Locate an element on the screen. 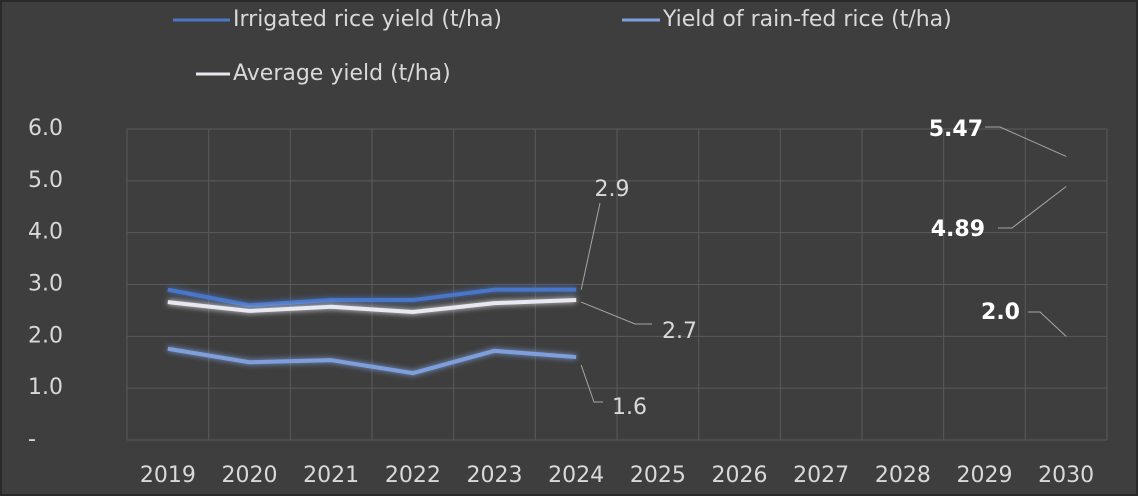 The height and width of the screenshot is (496, 1138). x-tick-label: 2025 is located at coordinates (658, 475).